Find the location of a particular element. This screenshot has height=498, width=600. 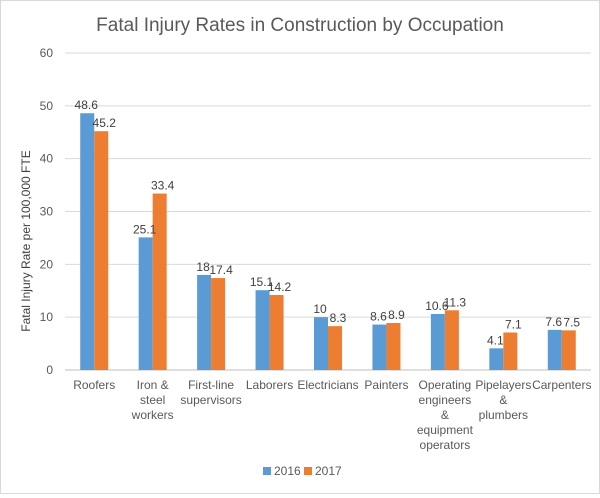

x-tick-label-line: Laborers is located at coordinates (269, 385).